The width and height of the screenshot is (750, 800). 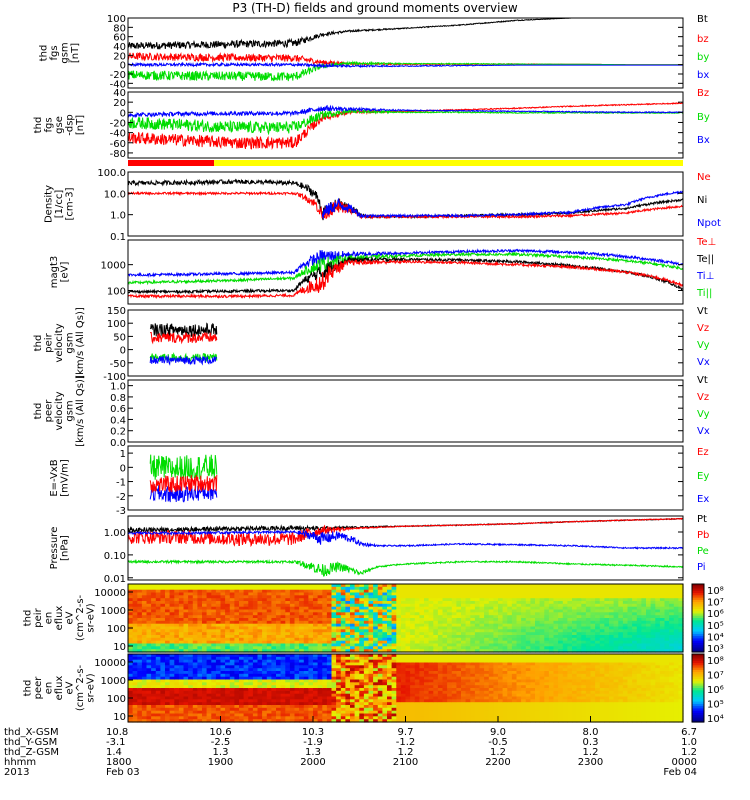 I want to click on legend-Ti: Ti||, so click(x=704, y=293).